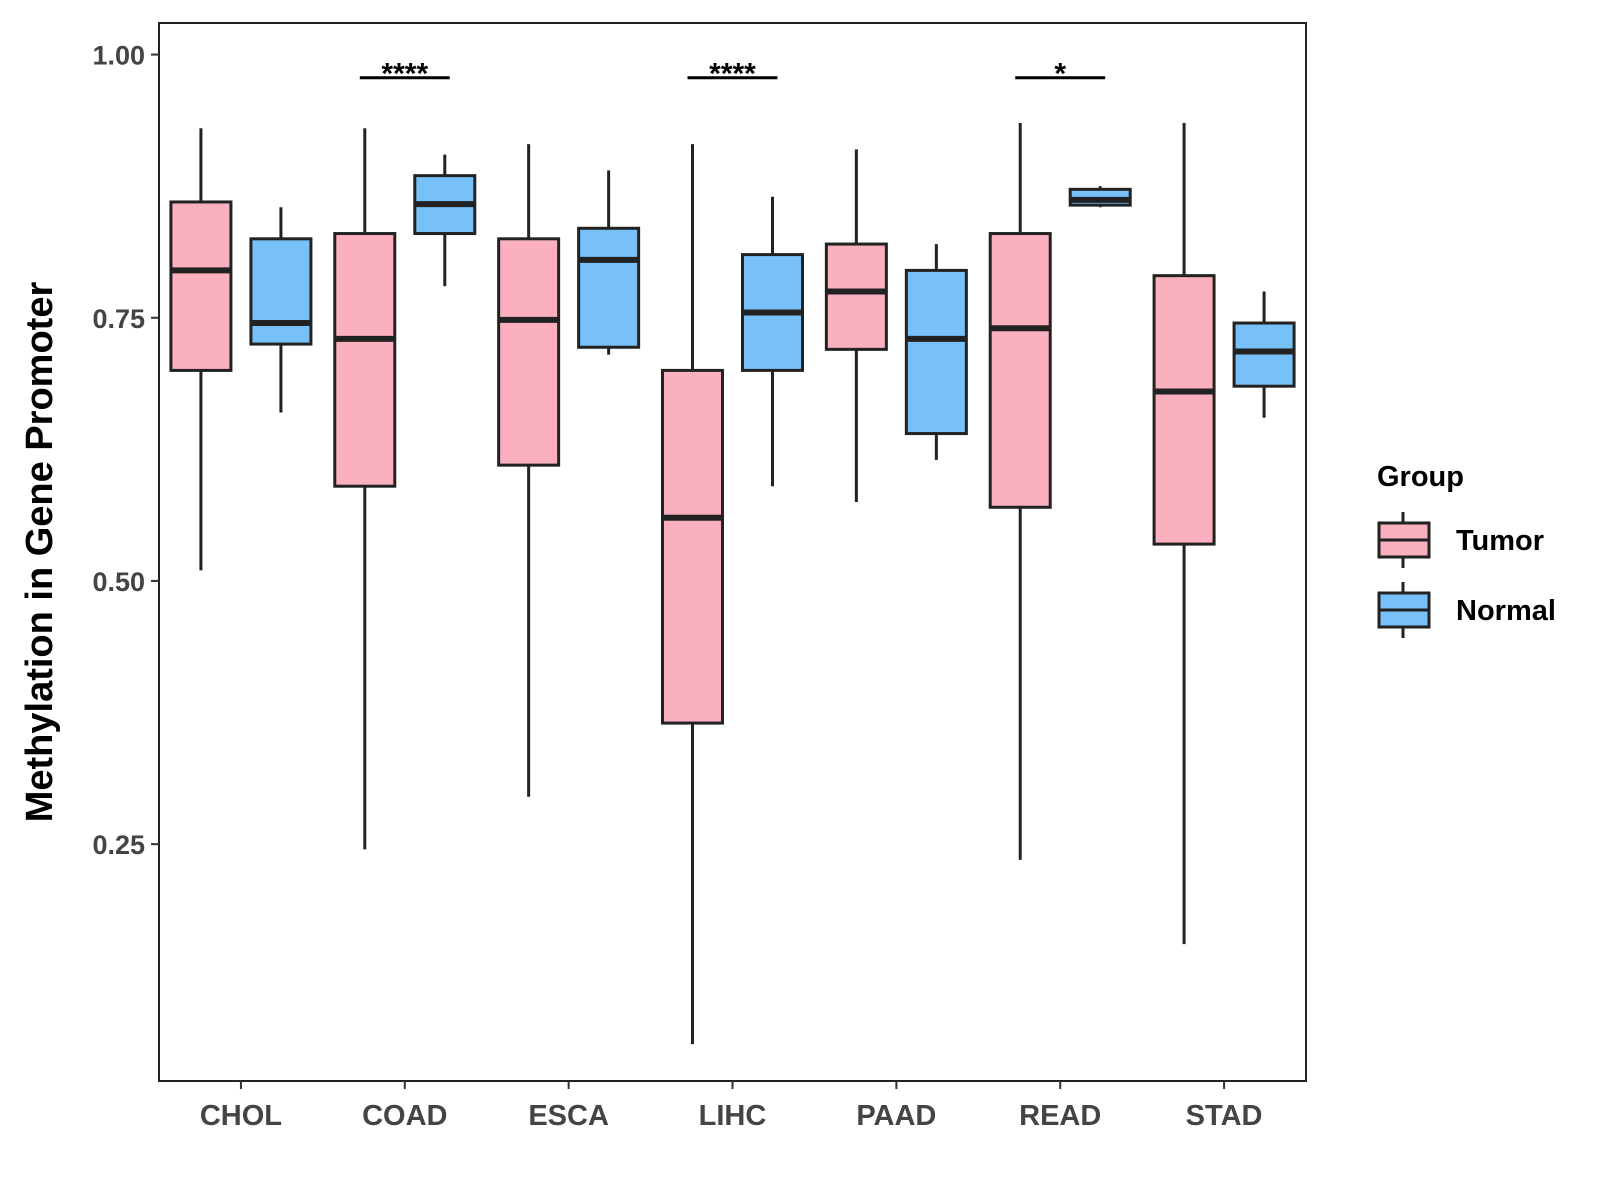 The width and height of the screenshot is (1600, 1200). I want to click on x-tick-label-esca: ESCA, so click(568, 1116).